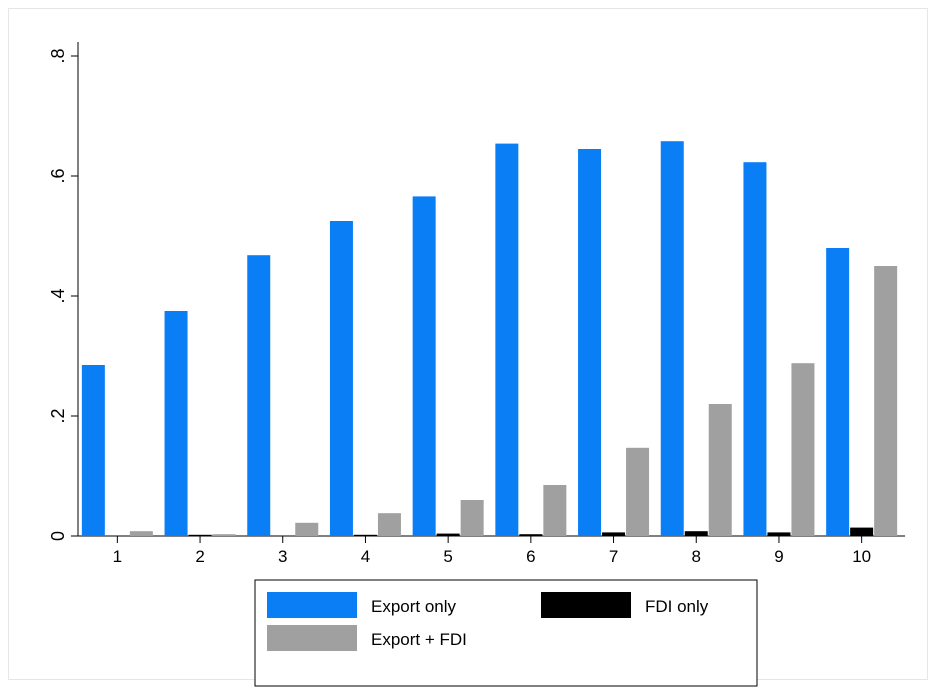 The height and width of the screenshot is (687, 937). I want to click on x-tick-label: 4, so click(365, 556).